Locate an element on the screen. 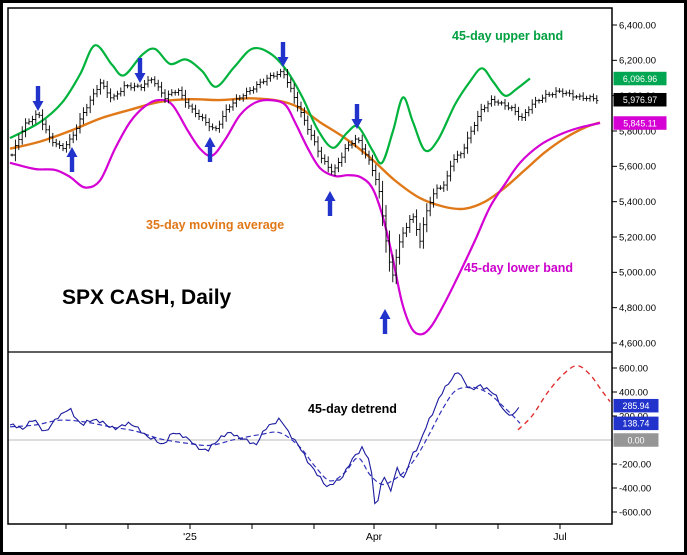 The height and width of the screenshot is (555, 687). y-axis-tick-label: 5,800.00 is located at coordinates (637, 131).